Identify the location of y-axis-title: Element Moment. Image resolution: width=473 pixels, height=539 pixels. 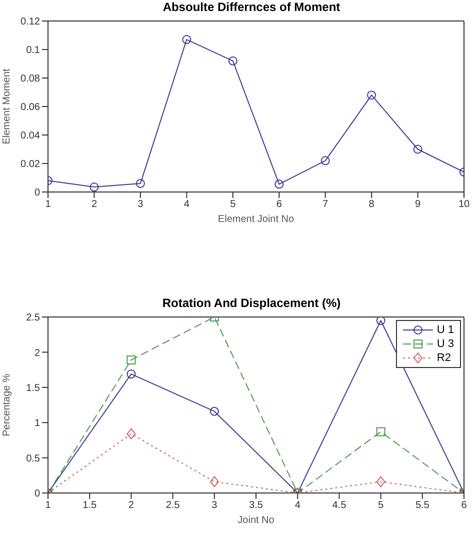
(7, 106).